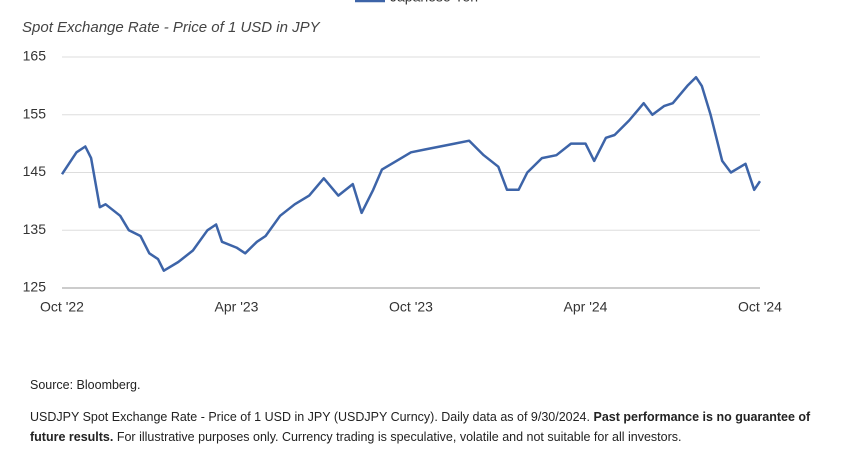 This screenshot has height=468, width=849. What do you see at coordinates (586, 307) in the screenshot?
I see `x-tick-label: Apr '24` at bounding box center [586, 307].